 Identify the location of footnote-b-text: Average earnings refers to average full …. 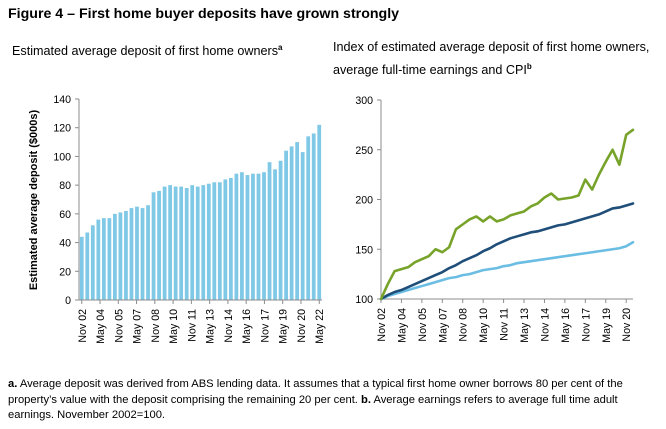
(313, 407).